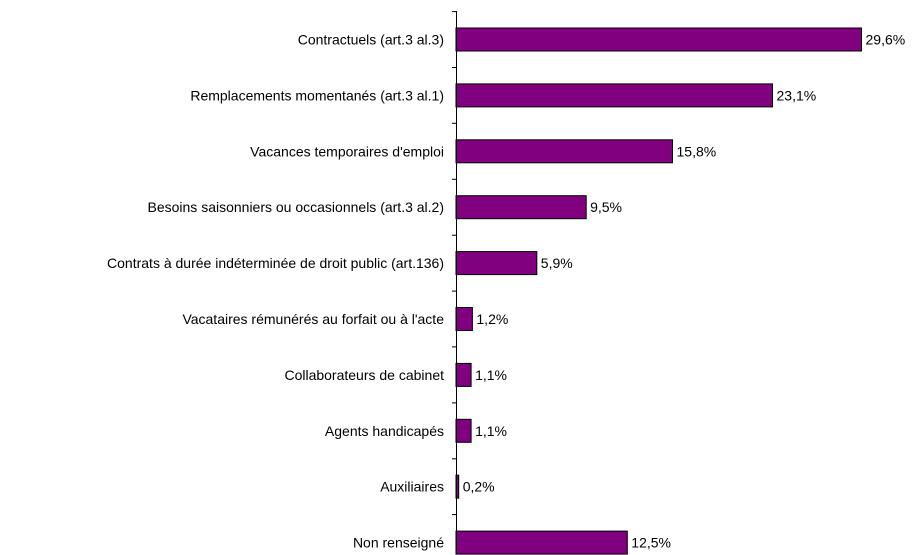 This screenshot has height=555, width=924. What do you see at coordinates (886, 40) in the screenshot?
I see `value-label: 29,6%` at bounding box center [886, 40].